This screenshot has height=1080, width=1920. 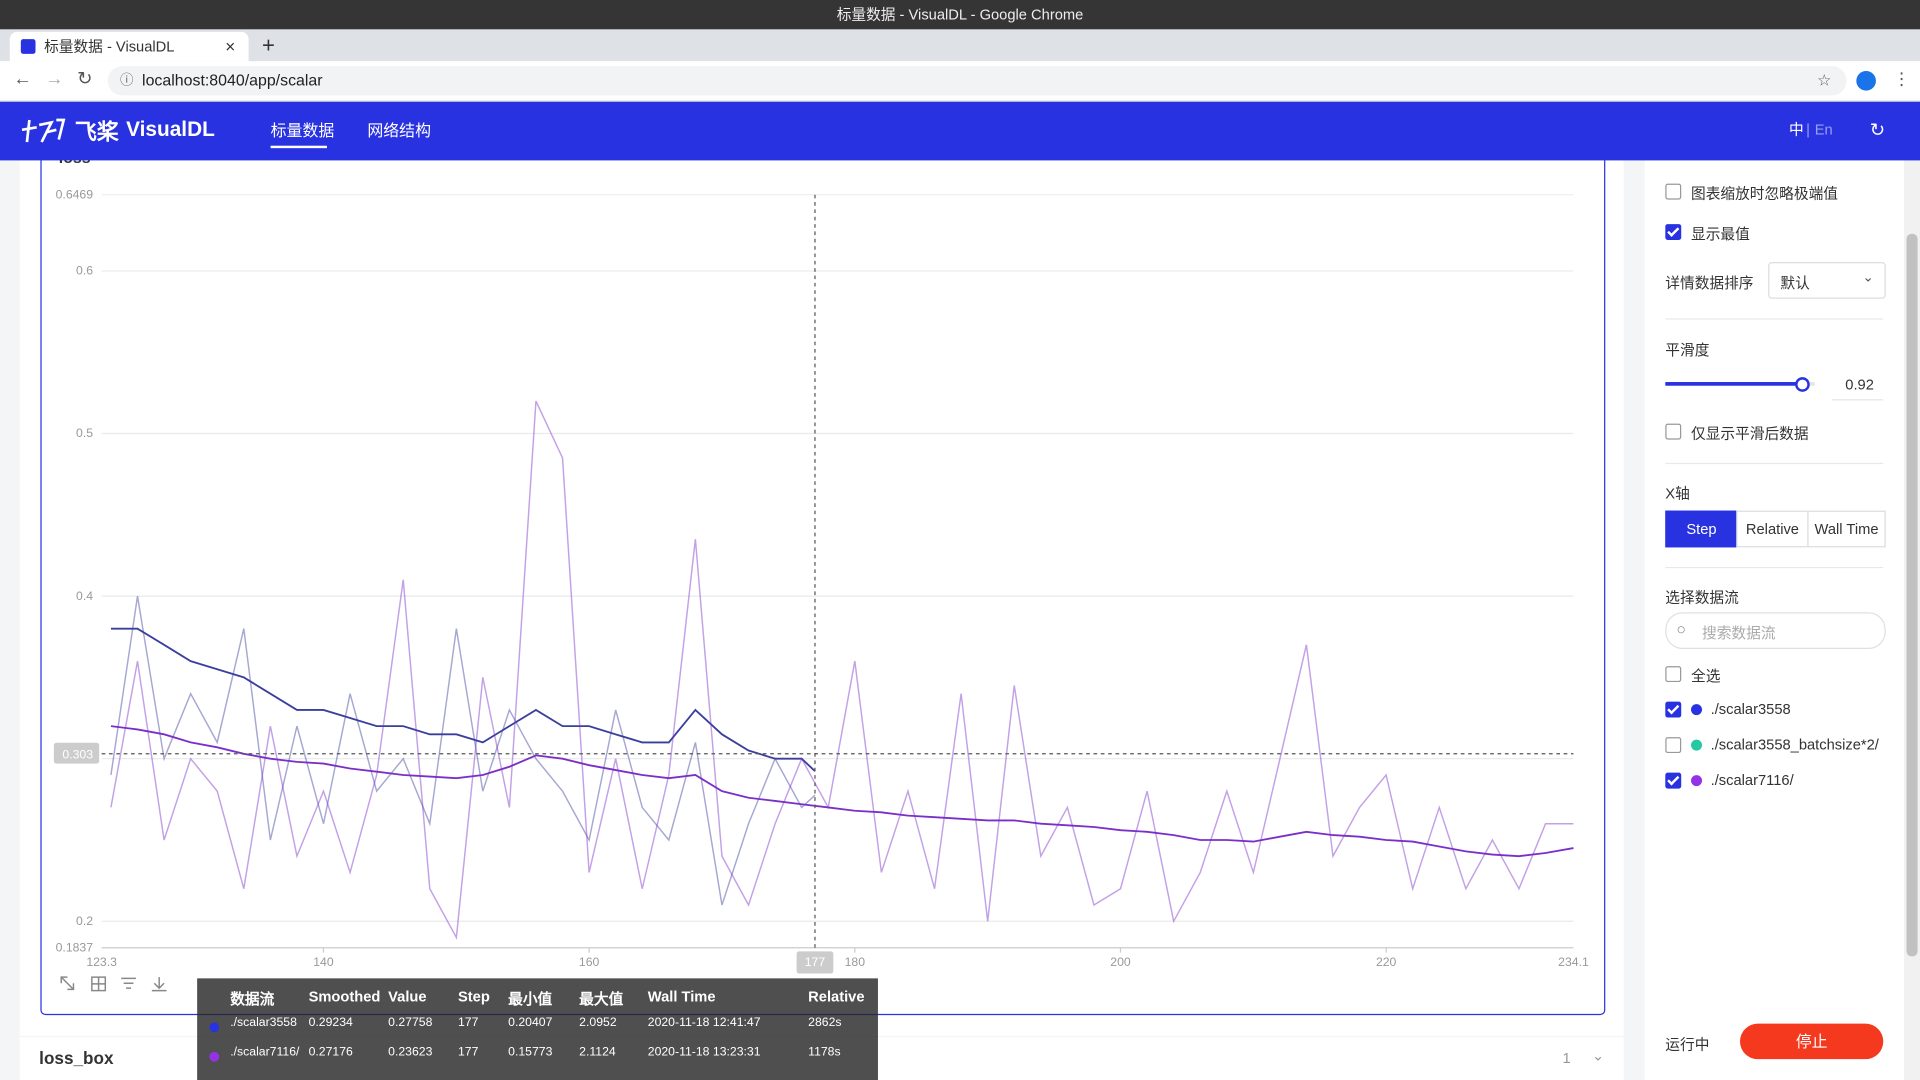 What do you see at coordinates (54, 79) in the screenshot?
I see `forward: →` at bounding box center [54, 79].